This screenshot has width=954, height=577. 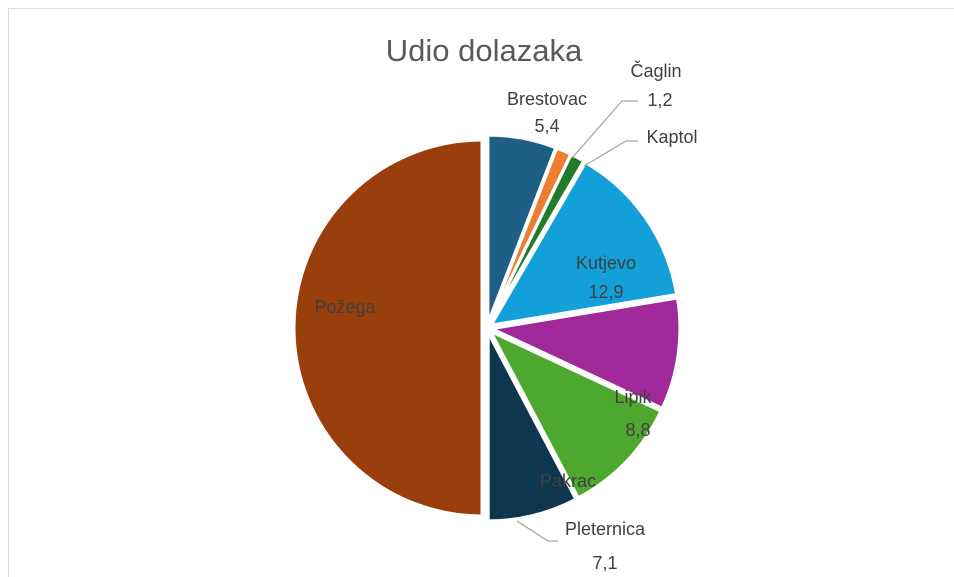 What do you see at coordinates (655, 70) in the screenshot?
I see `data-label-name: Čaglin` at bounding box center [655, 70].